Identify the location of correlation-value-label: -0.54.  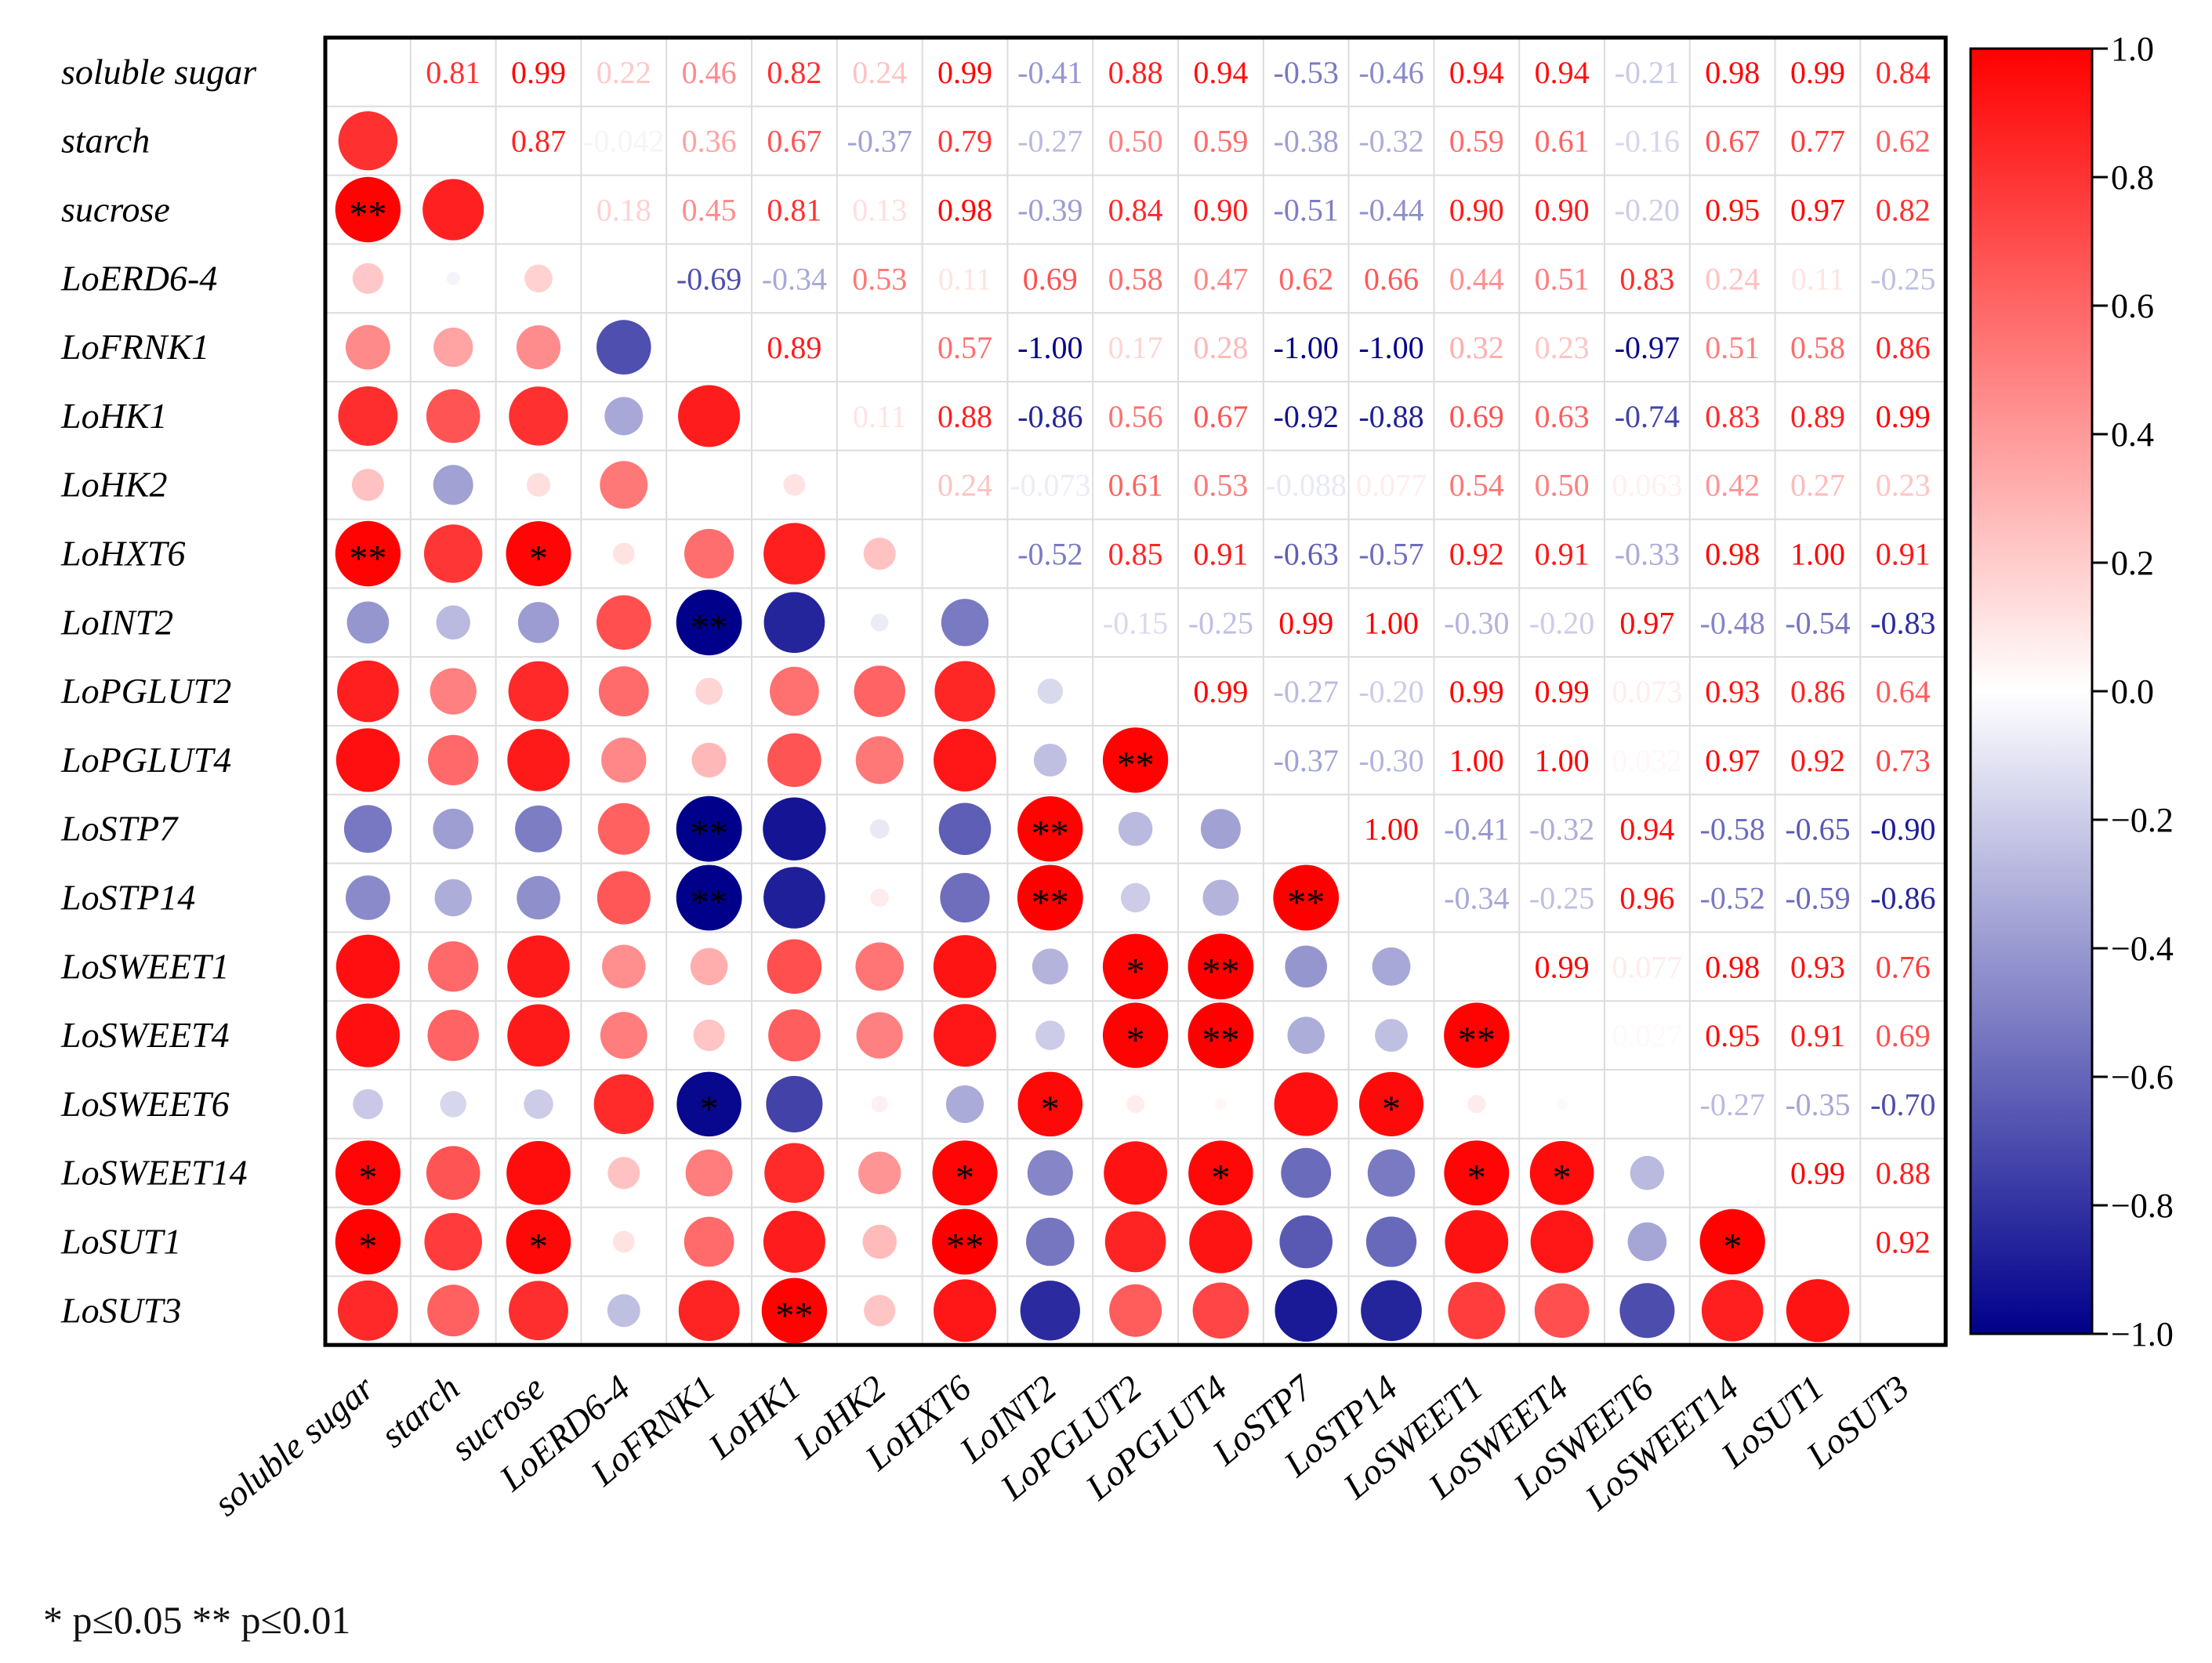
(1817, 622).